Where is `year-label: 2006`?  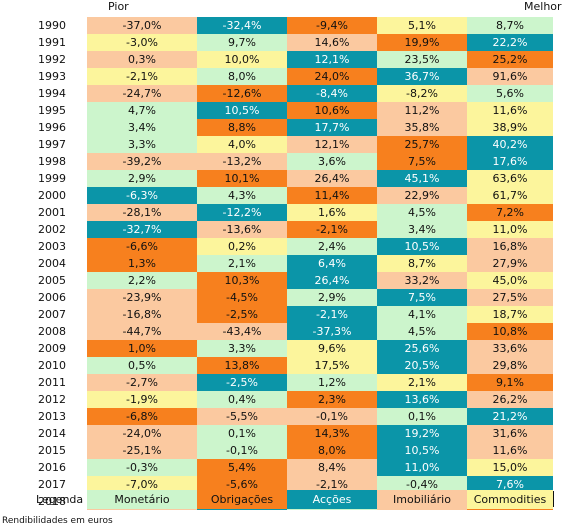 year-label: 2006 is located at coordinates (52, 297).